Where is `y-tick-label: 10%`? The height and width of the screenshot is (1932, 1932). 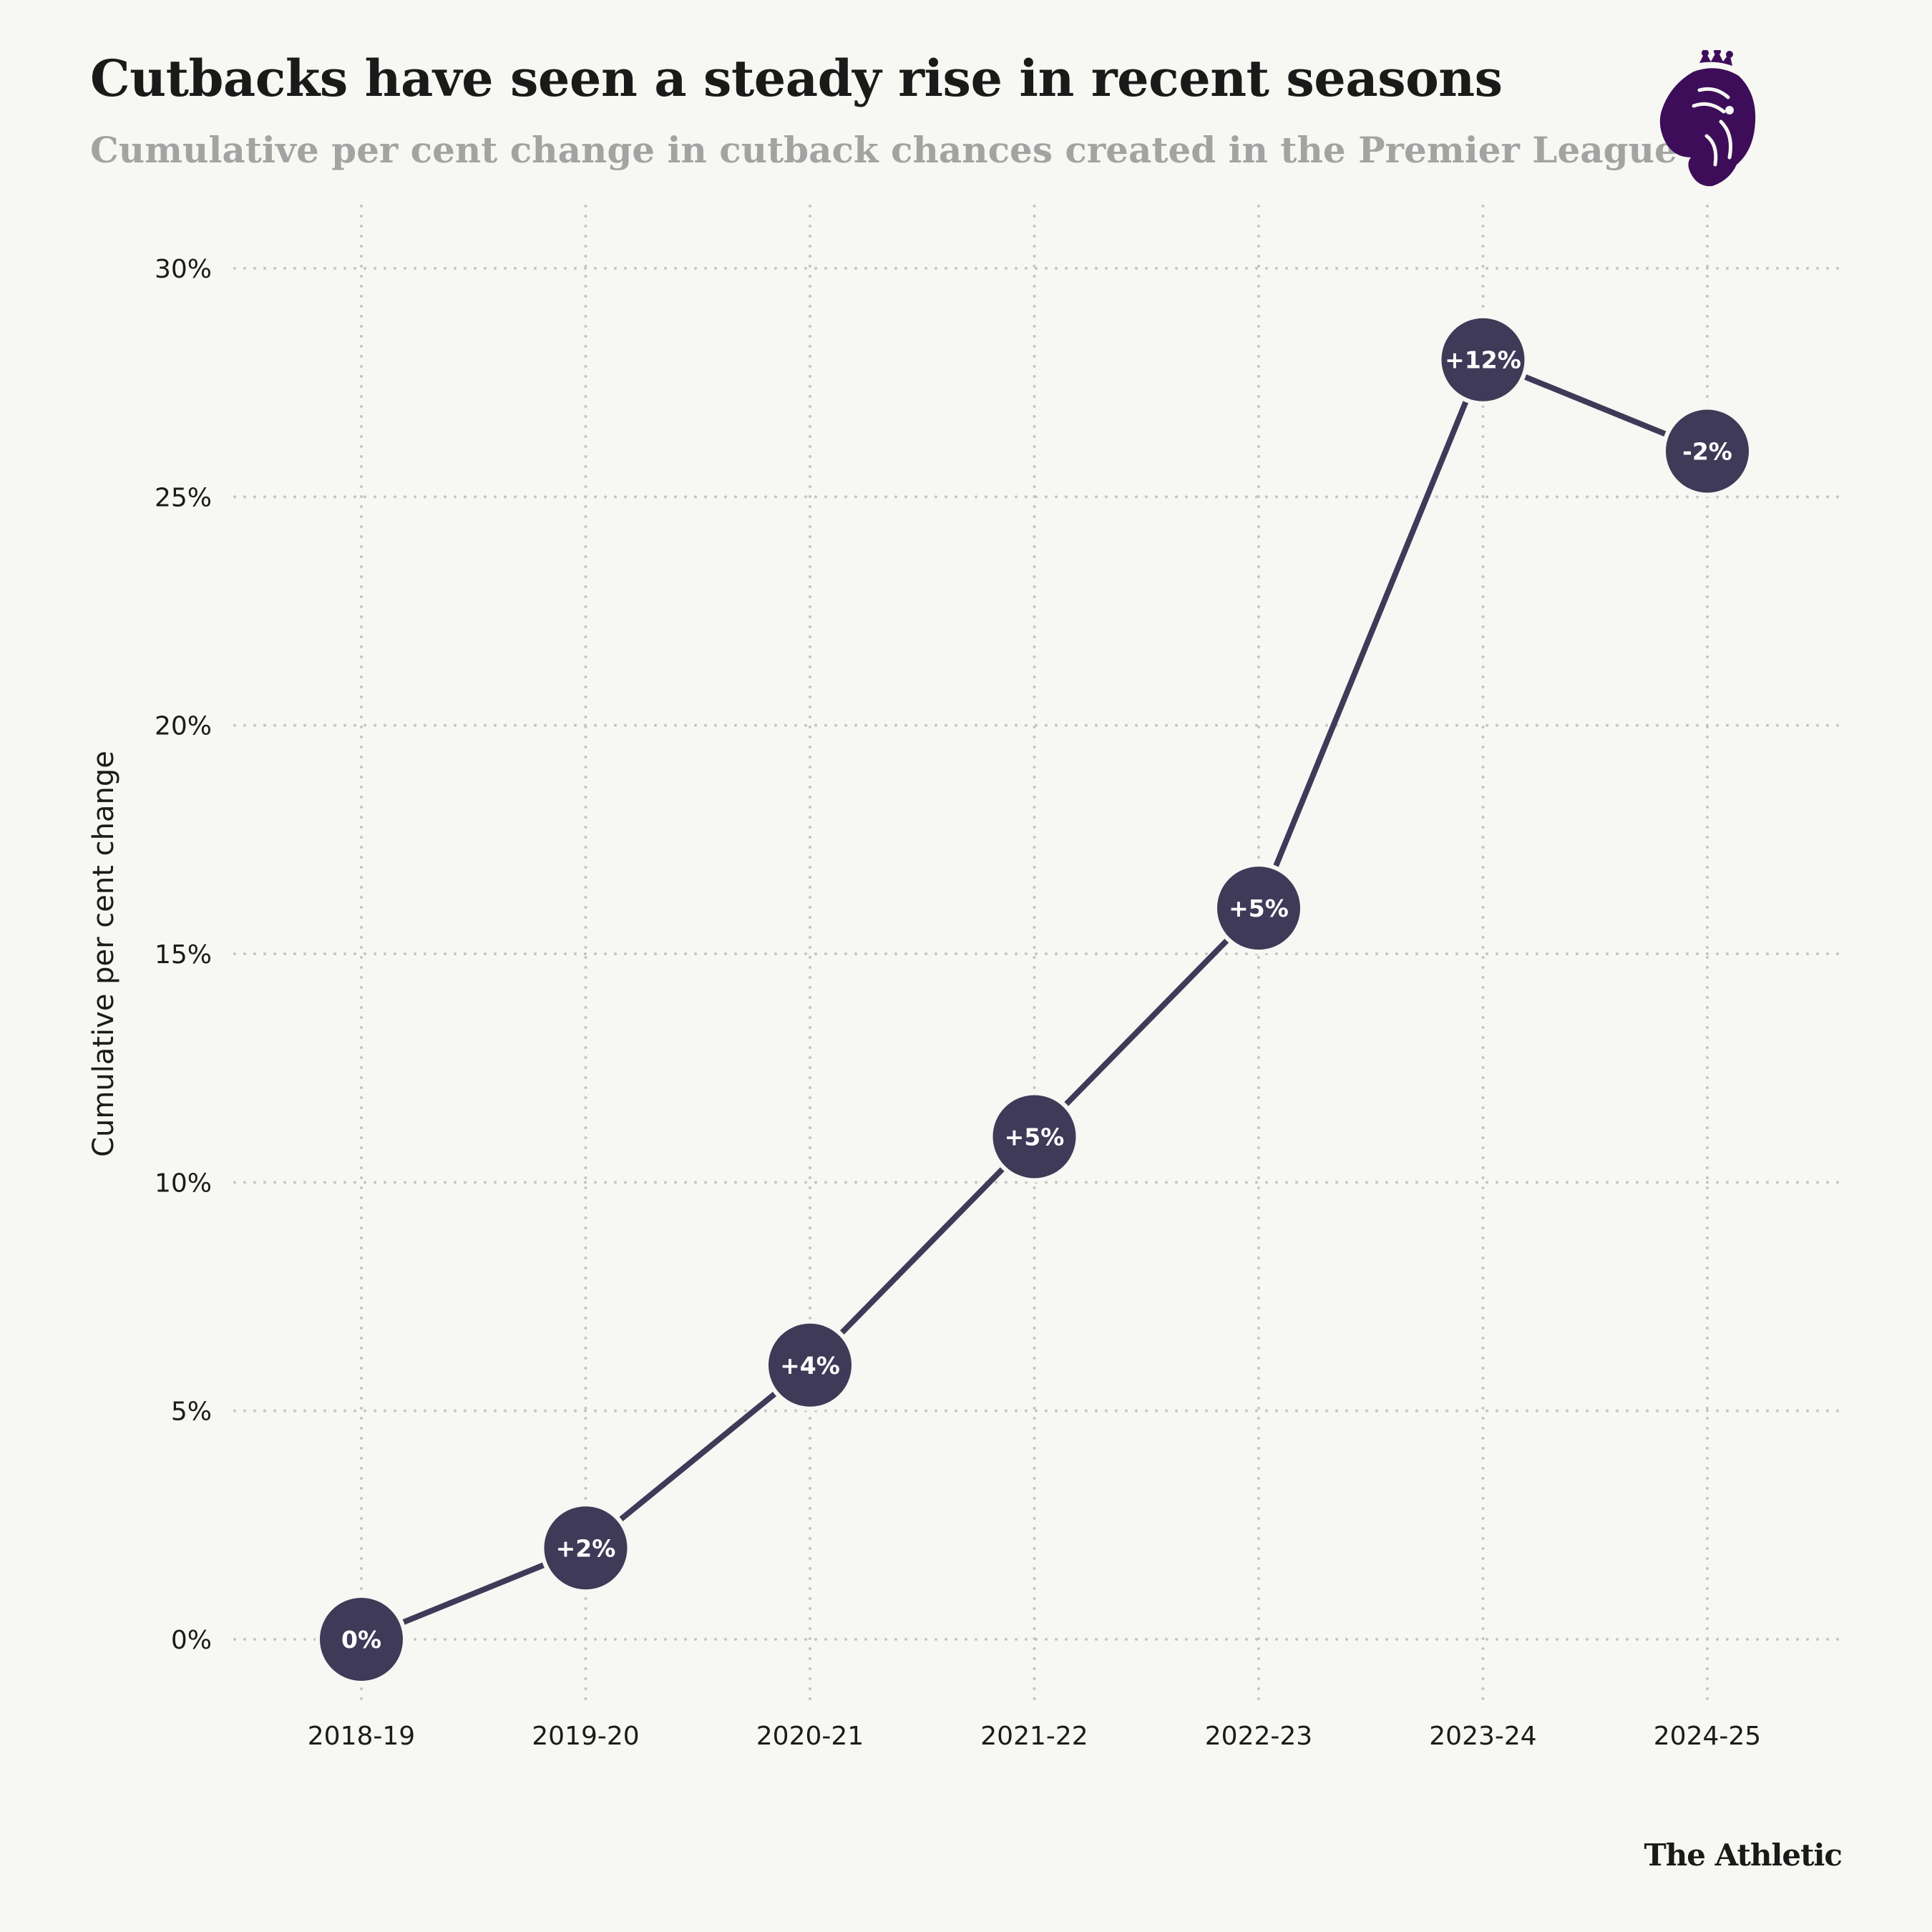 y-tick-label: 10% is located at coordinates (183, 1183).